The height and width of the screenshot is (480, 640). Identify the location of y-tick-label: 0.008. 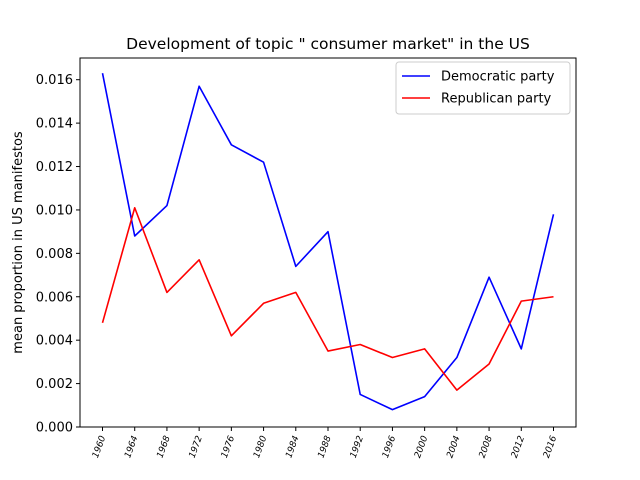
(54, 254).